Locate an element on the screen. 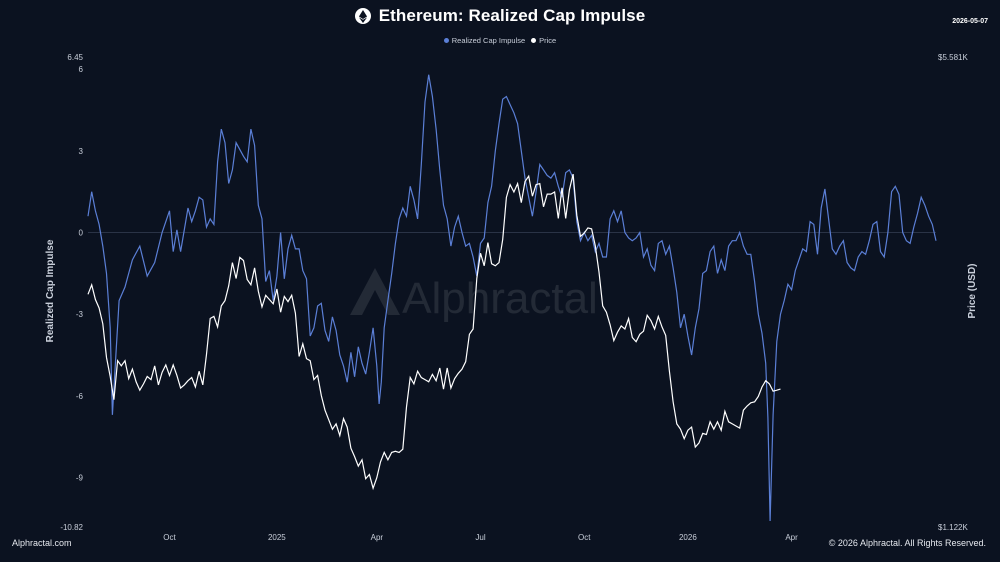  ethereum-diamond-icon is located at coordinates (362, 16).